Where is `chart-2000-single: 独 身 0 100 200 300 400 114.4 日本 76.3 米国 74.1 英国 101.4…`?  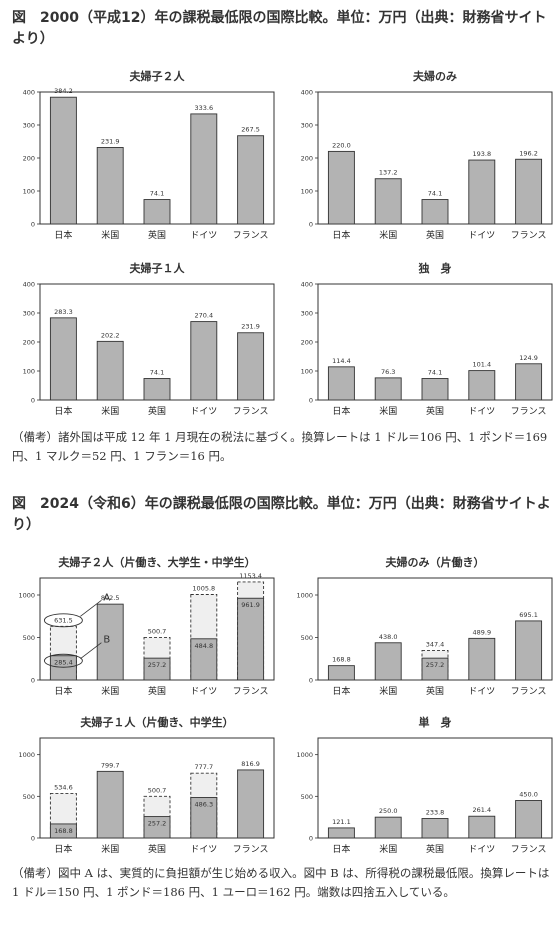
chart-2000-single: 独 身 0 100 200 300 400 114.4 日本 76.3 米国 74.1 英国 101.4… is located at coordinates (427, 339).